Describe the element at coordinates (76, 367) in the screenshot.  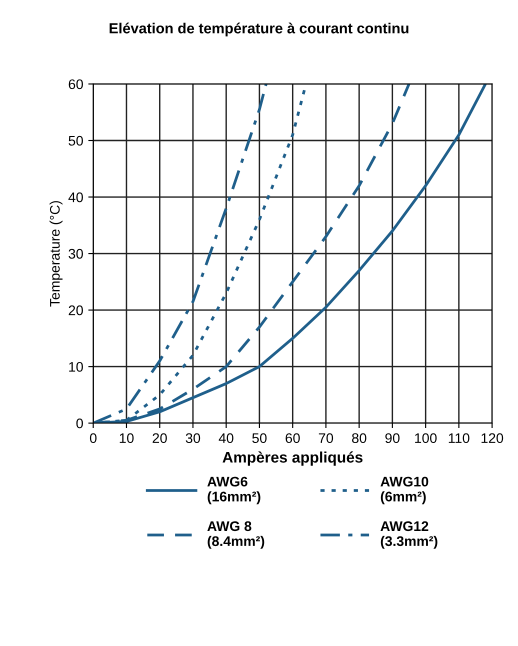
I see `y-tick-label: 10` at that location.